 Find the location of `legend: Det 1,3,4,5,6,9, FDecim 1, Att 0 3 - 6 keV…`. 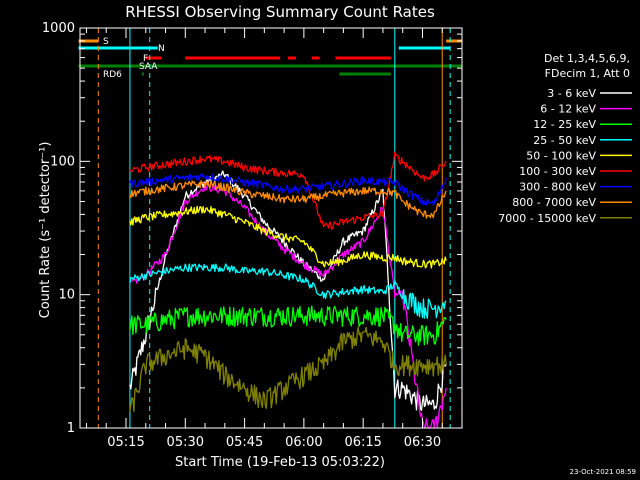

legend: Det 1,3,4,5,6,9, FDecim 1, Att 0 3 - 6 keV… is located at coordinates (565, 138).